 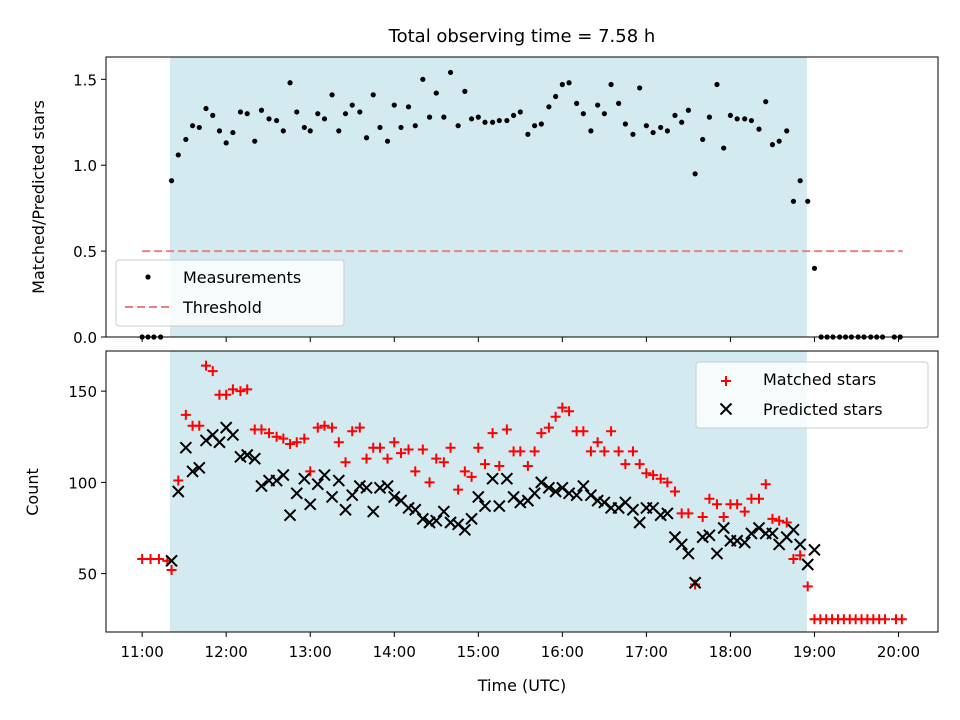 What do you see at coordinates (522, 36) in the screenshot?
I see `chart-title: Total observing time = 7.58 h` at bounding box center [522, 36].